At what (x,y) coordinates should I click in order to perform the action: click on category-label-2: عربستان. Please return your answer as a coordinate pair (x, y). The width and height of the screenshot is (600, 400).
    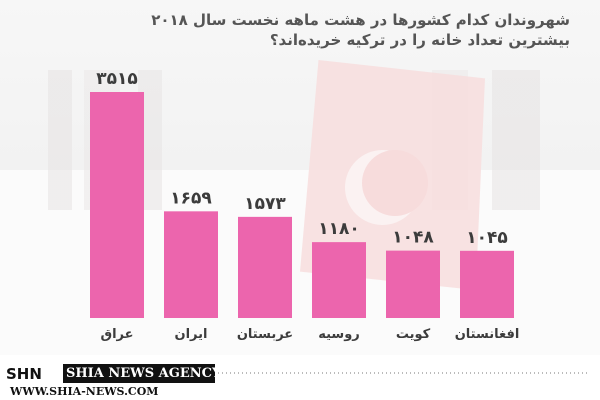
    Looking at the image, I should click on (265, 334).